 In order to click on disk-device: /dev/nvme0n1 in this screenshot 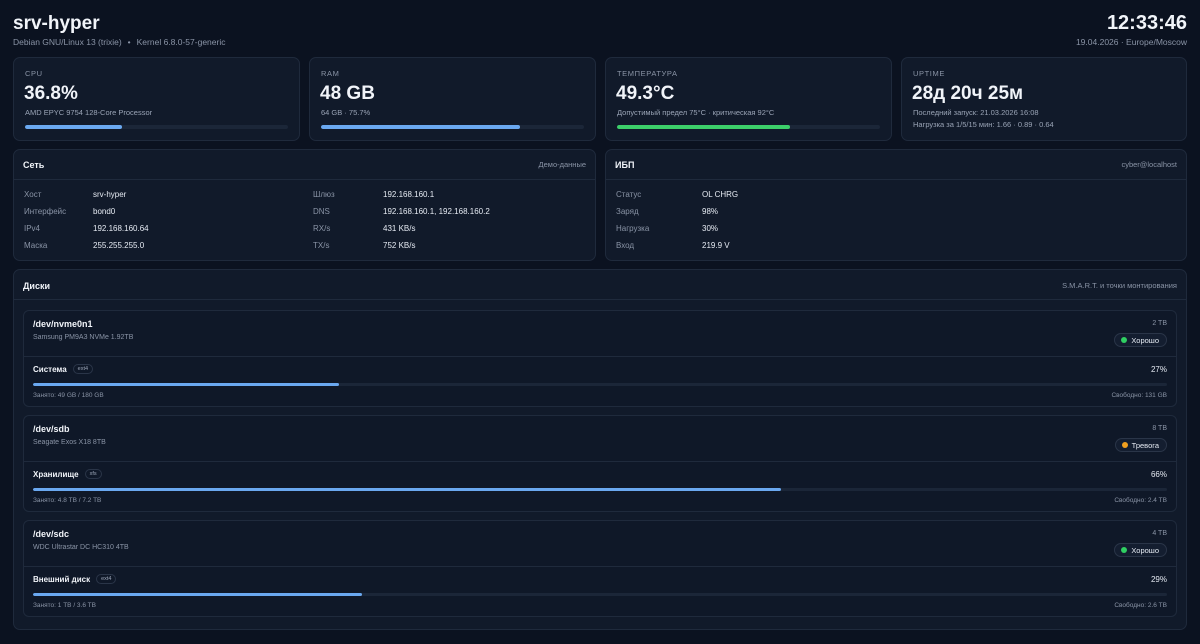, I will do `click(63, 324)`.